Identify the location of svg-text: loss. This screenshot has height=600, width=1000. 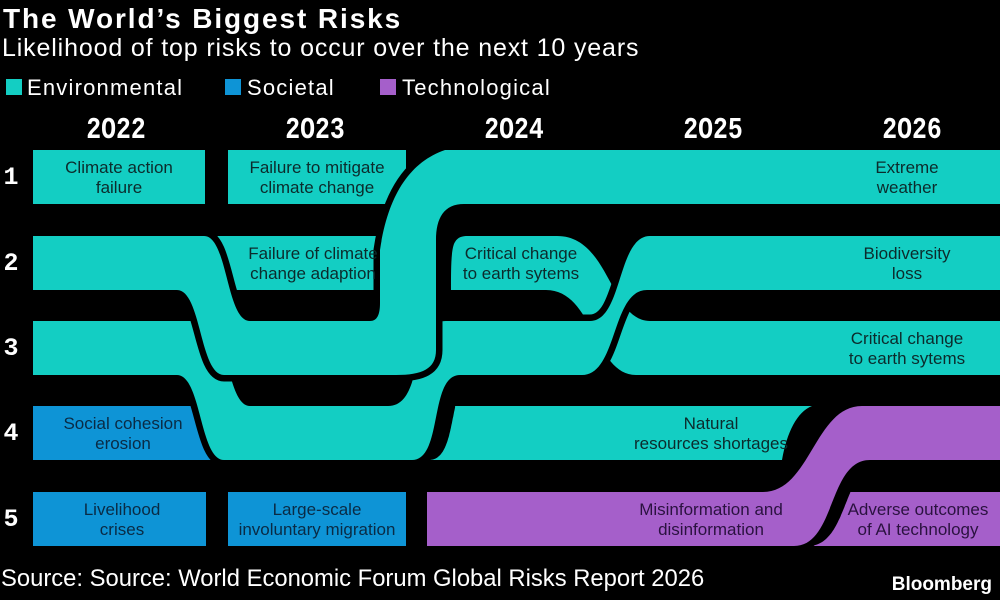
(907, 273).